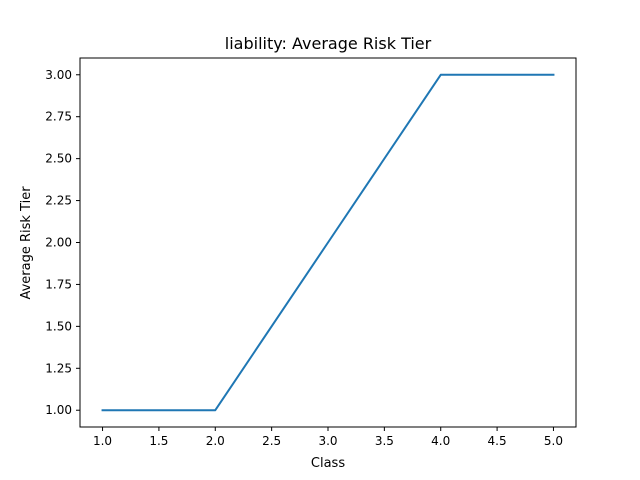 This screenshot has height=480, width=640. Describe the element at coordinates (497, 441) in the screenshot. I see `x-tick-label: 4.5` at that location.